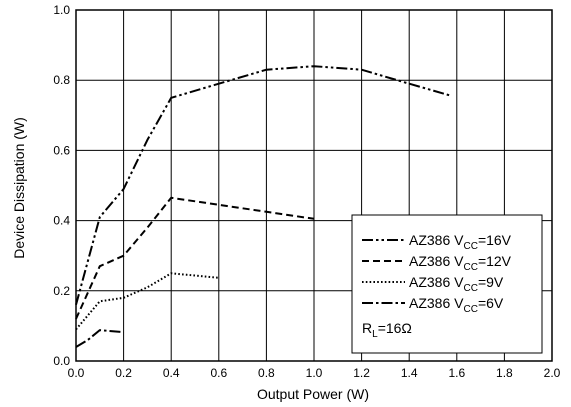 This screenshot has width=571, height=407. I want to click on y-tick-label: 0.2, so click(61, 291).